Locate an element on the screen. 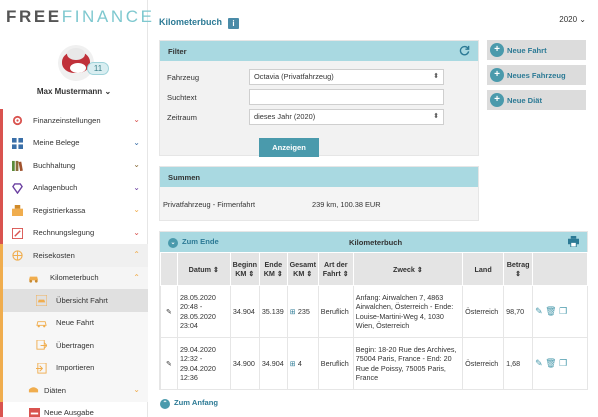 The width and height of the screenshot is (598, 417). cell-art: Beruflich is located at coordinates (335, 311).